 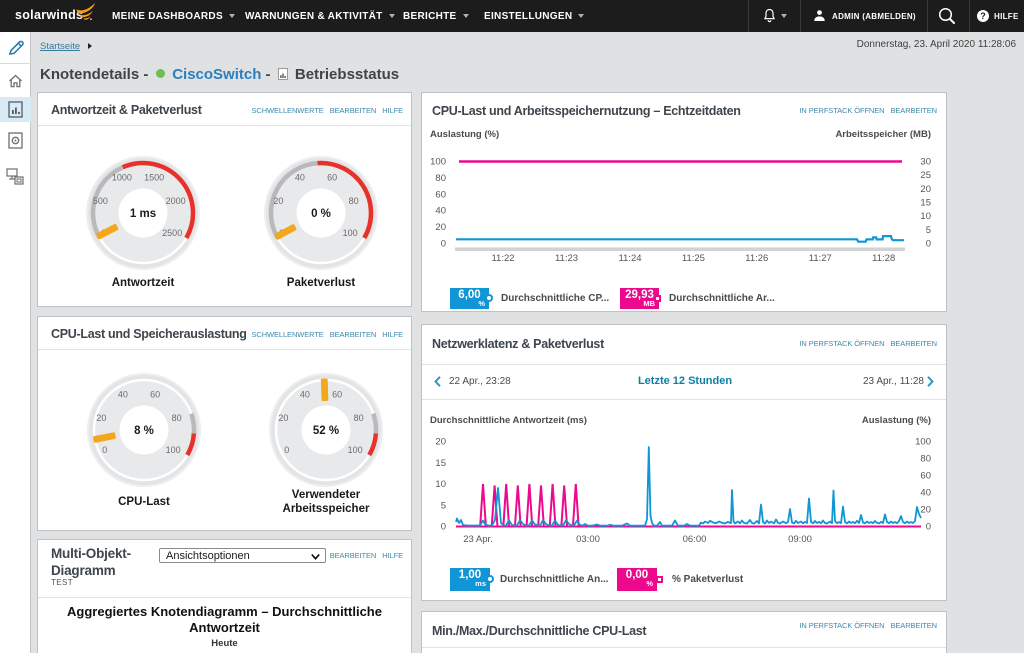 What do you see at coordinates (143, 214) in the screenshot?
I see `svg-text: 1 ms` at bounding box center [143, 214].